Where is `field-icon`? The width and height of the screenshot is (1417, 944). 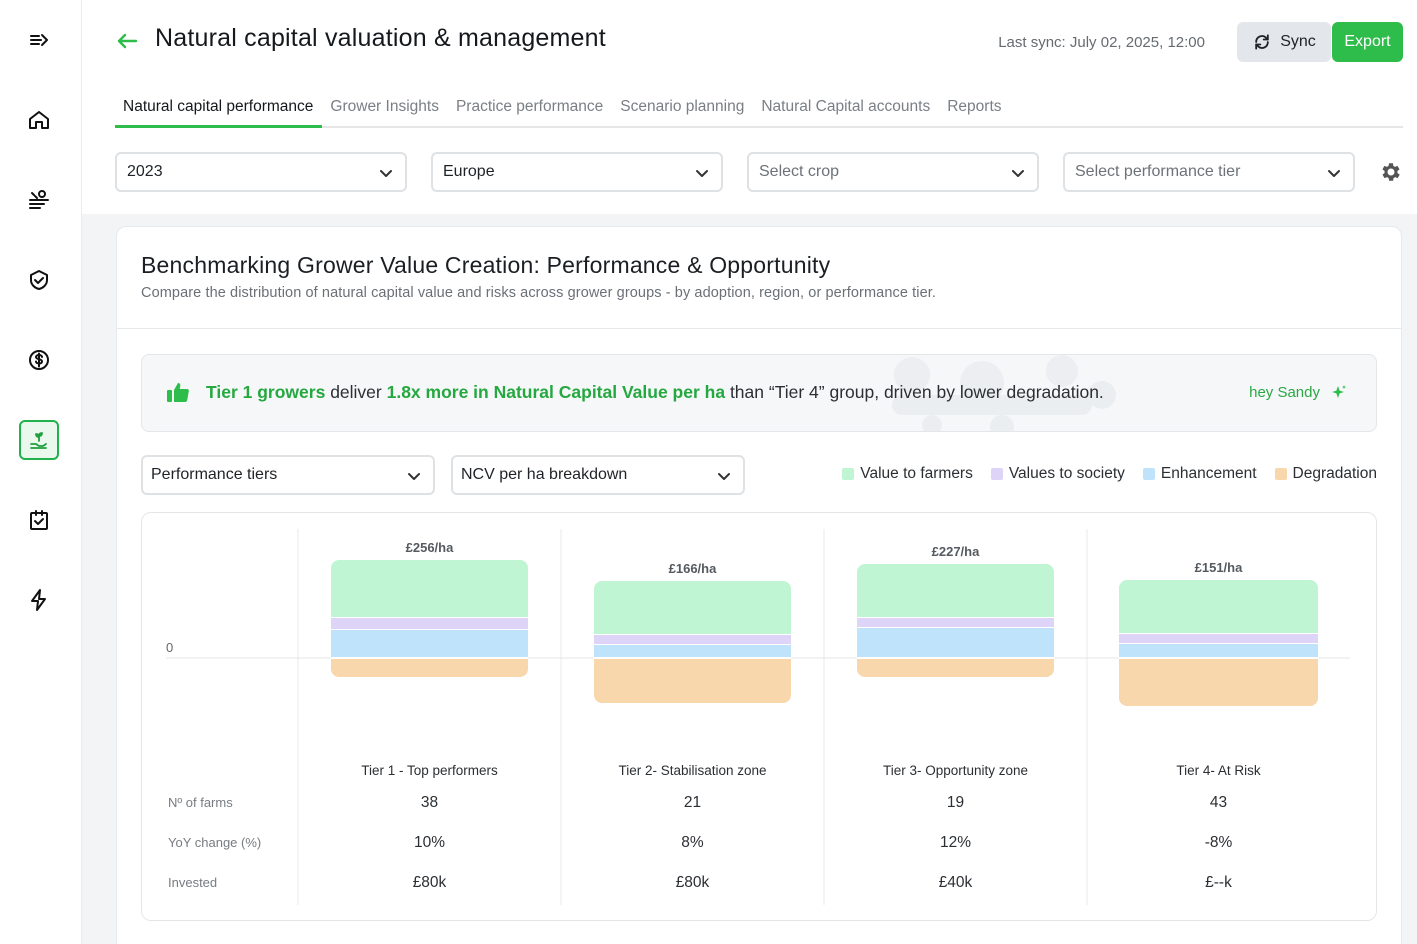 field-icon is located at coordinates (39, 200).